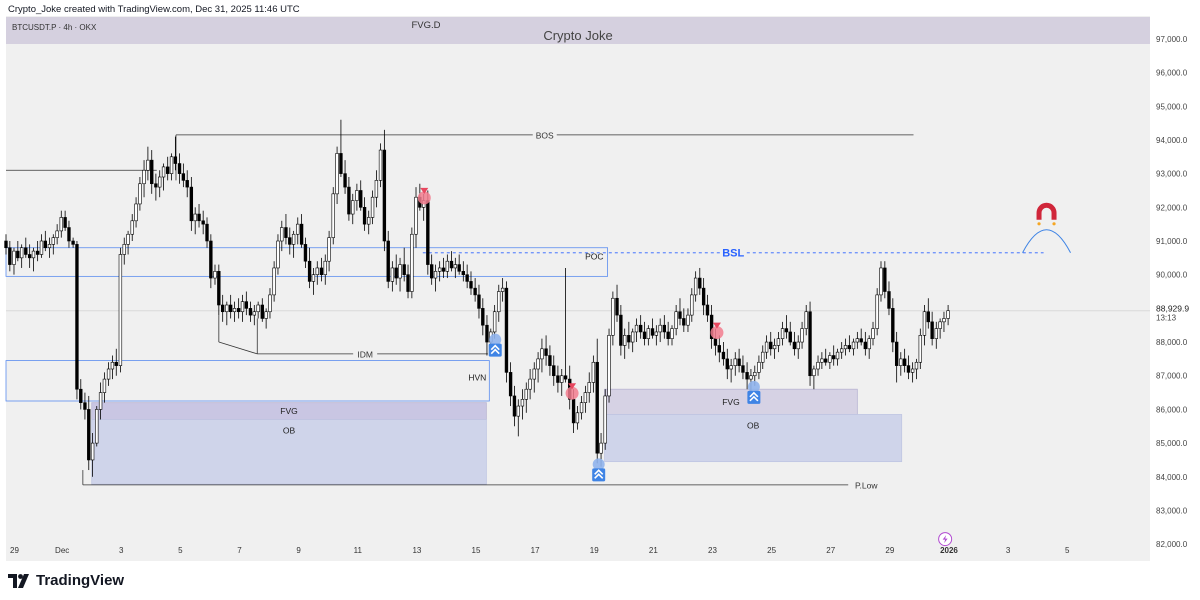 Image resolution: width=1200 pixels, height=600 pixels. I want to click on level-bos: BOS, so click(544, 134).